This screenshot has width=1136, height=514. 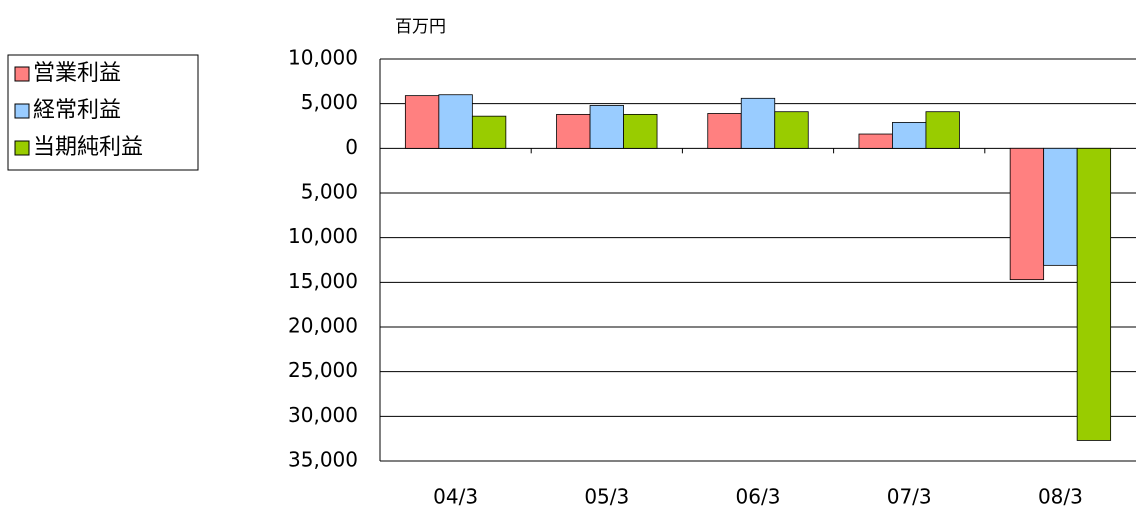 I want to click on legend-label: 営業利益, so click(x=77, y=73).